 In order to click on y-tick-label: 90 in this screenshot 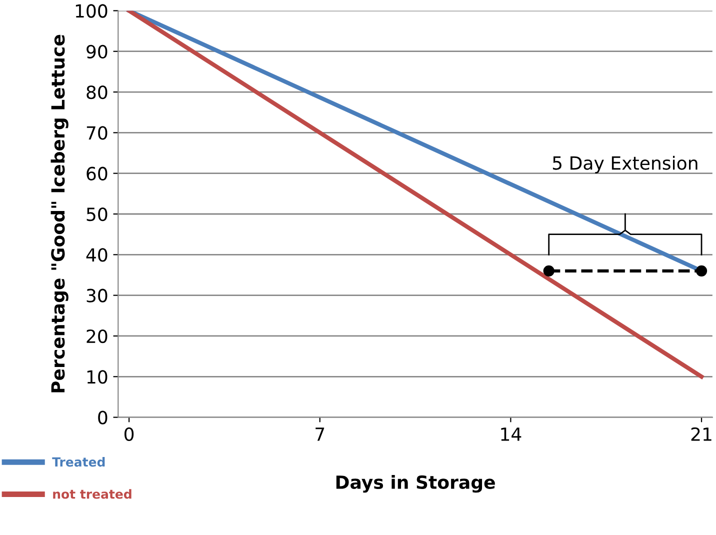, I will do `click(97, 51)`.